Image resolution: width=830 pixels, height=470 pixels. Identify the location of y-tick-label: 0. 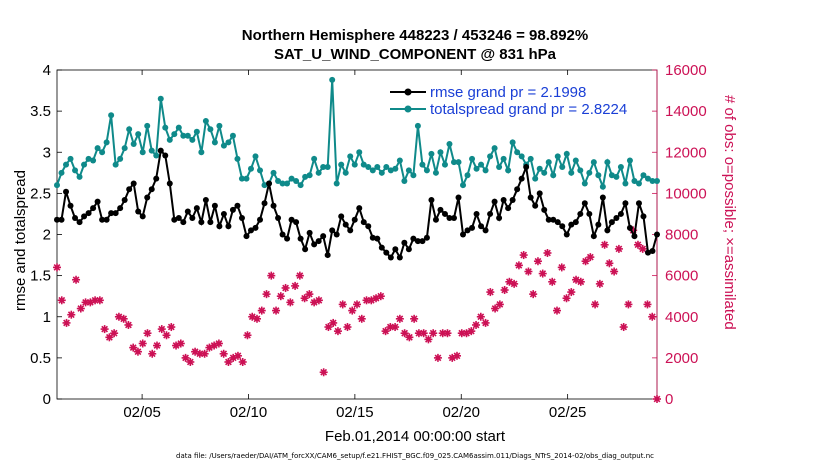
(47, 399).